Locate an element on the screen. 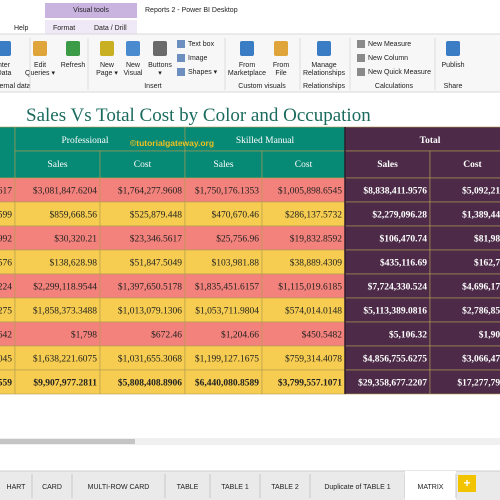 The height and width of the screenshot is (500, 500). ribbon-small-button: Text box is located at coordinates (201, 44).